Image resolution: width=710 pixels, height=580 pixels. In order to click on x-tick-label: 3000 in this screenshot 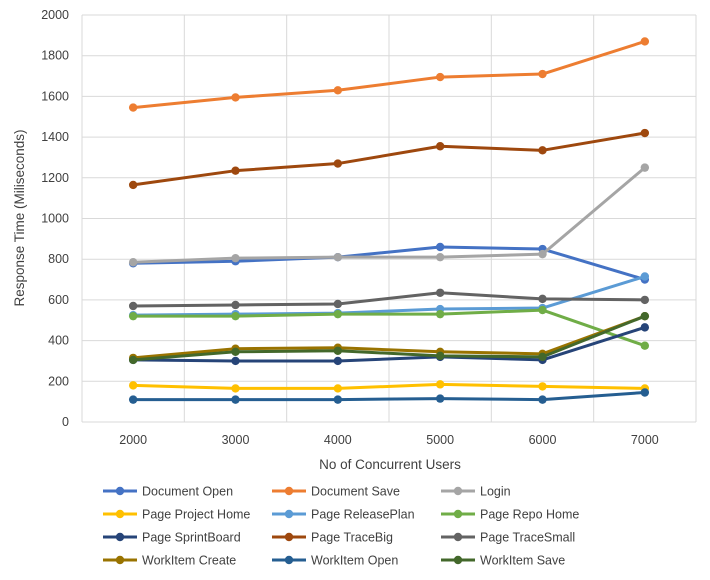, I will do `click(236, 440)`.